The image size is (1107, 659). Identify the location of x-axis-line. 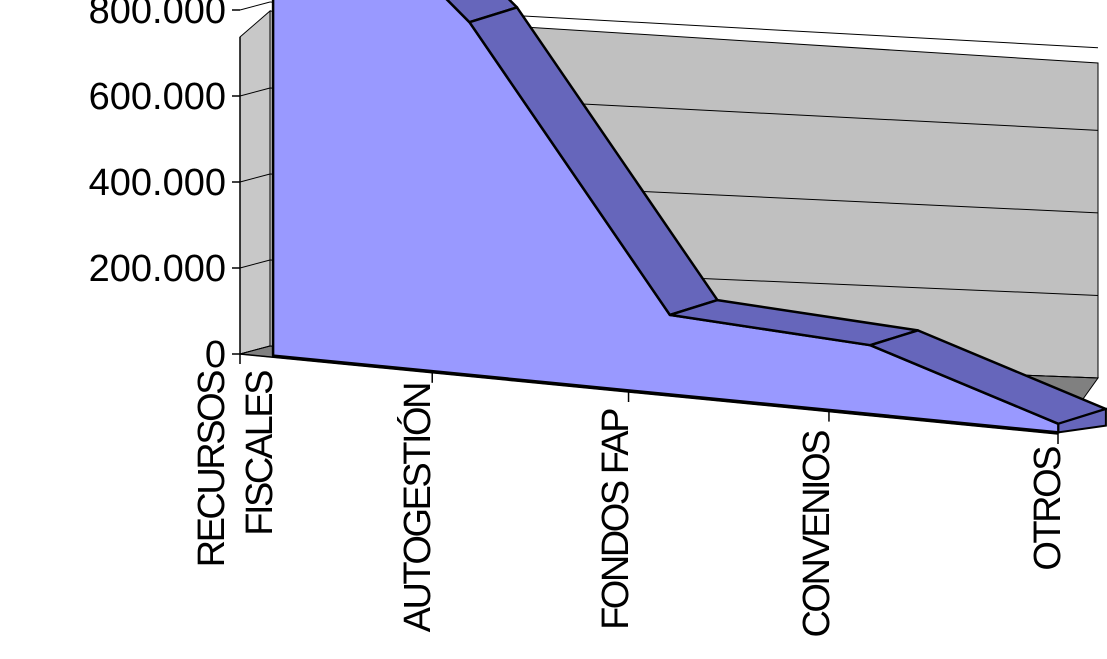
(649, 394).